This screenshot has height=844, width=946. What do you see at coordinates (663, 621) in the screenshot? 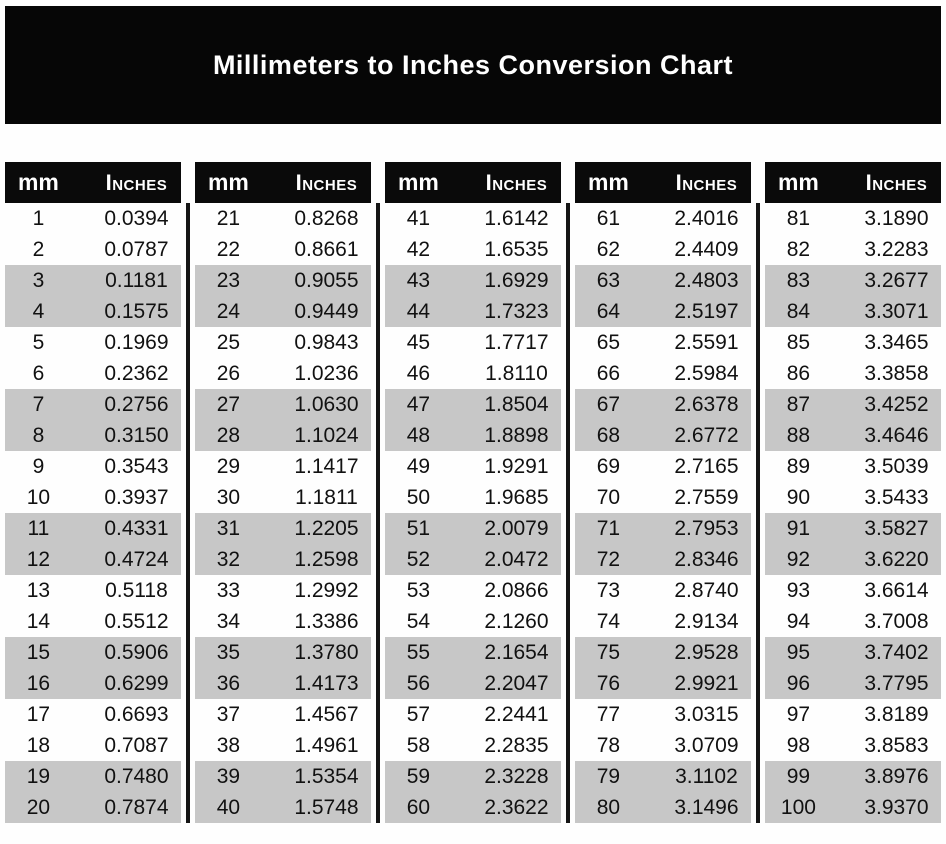
I see `table-row: 74 2.9134` at bounding box center [663, 621].